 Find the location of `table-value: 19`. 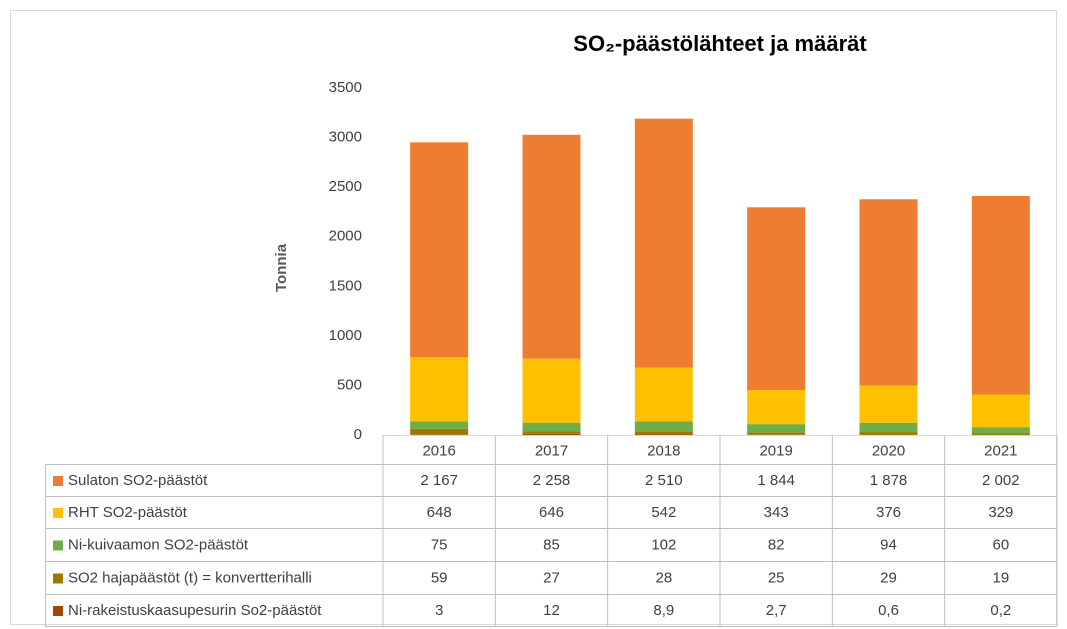

table-value: 19 is located at coordinates (1000, 577).